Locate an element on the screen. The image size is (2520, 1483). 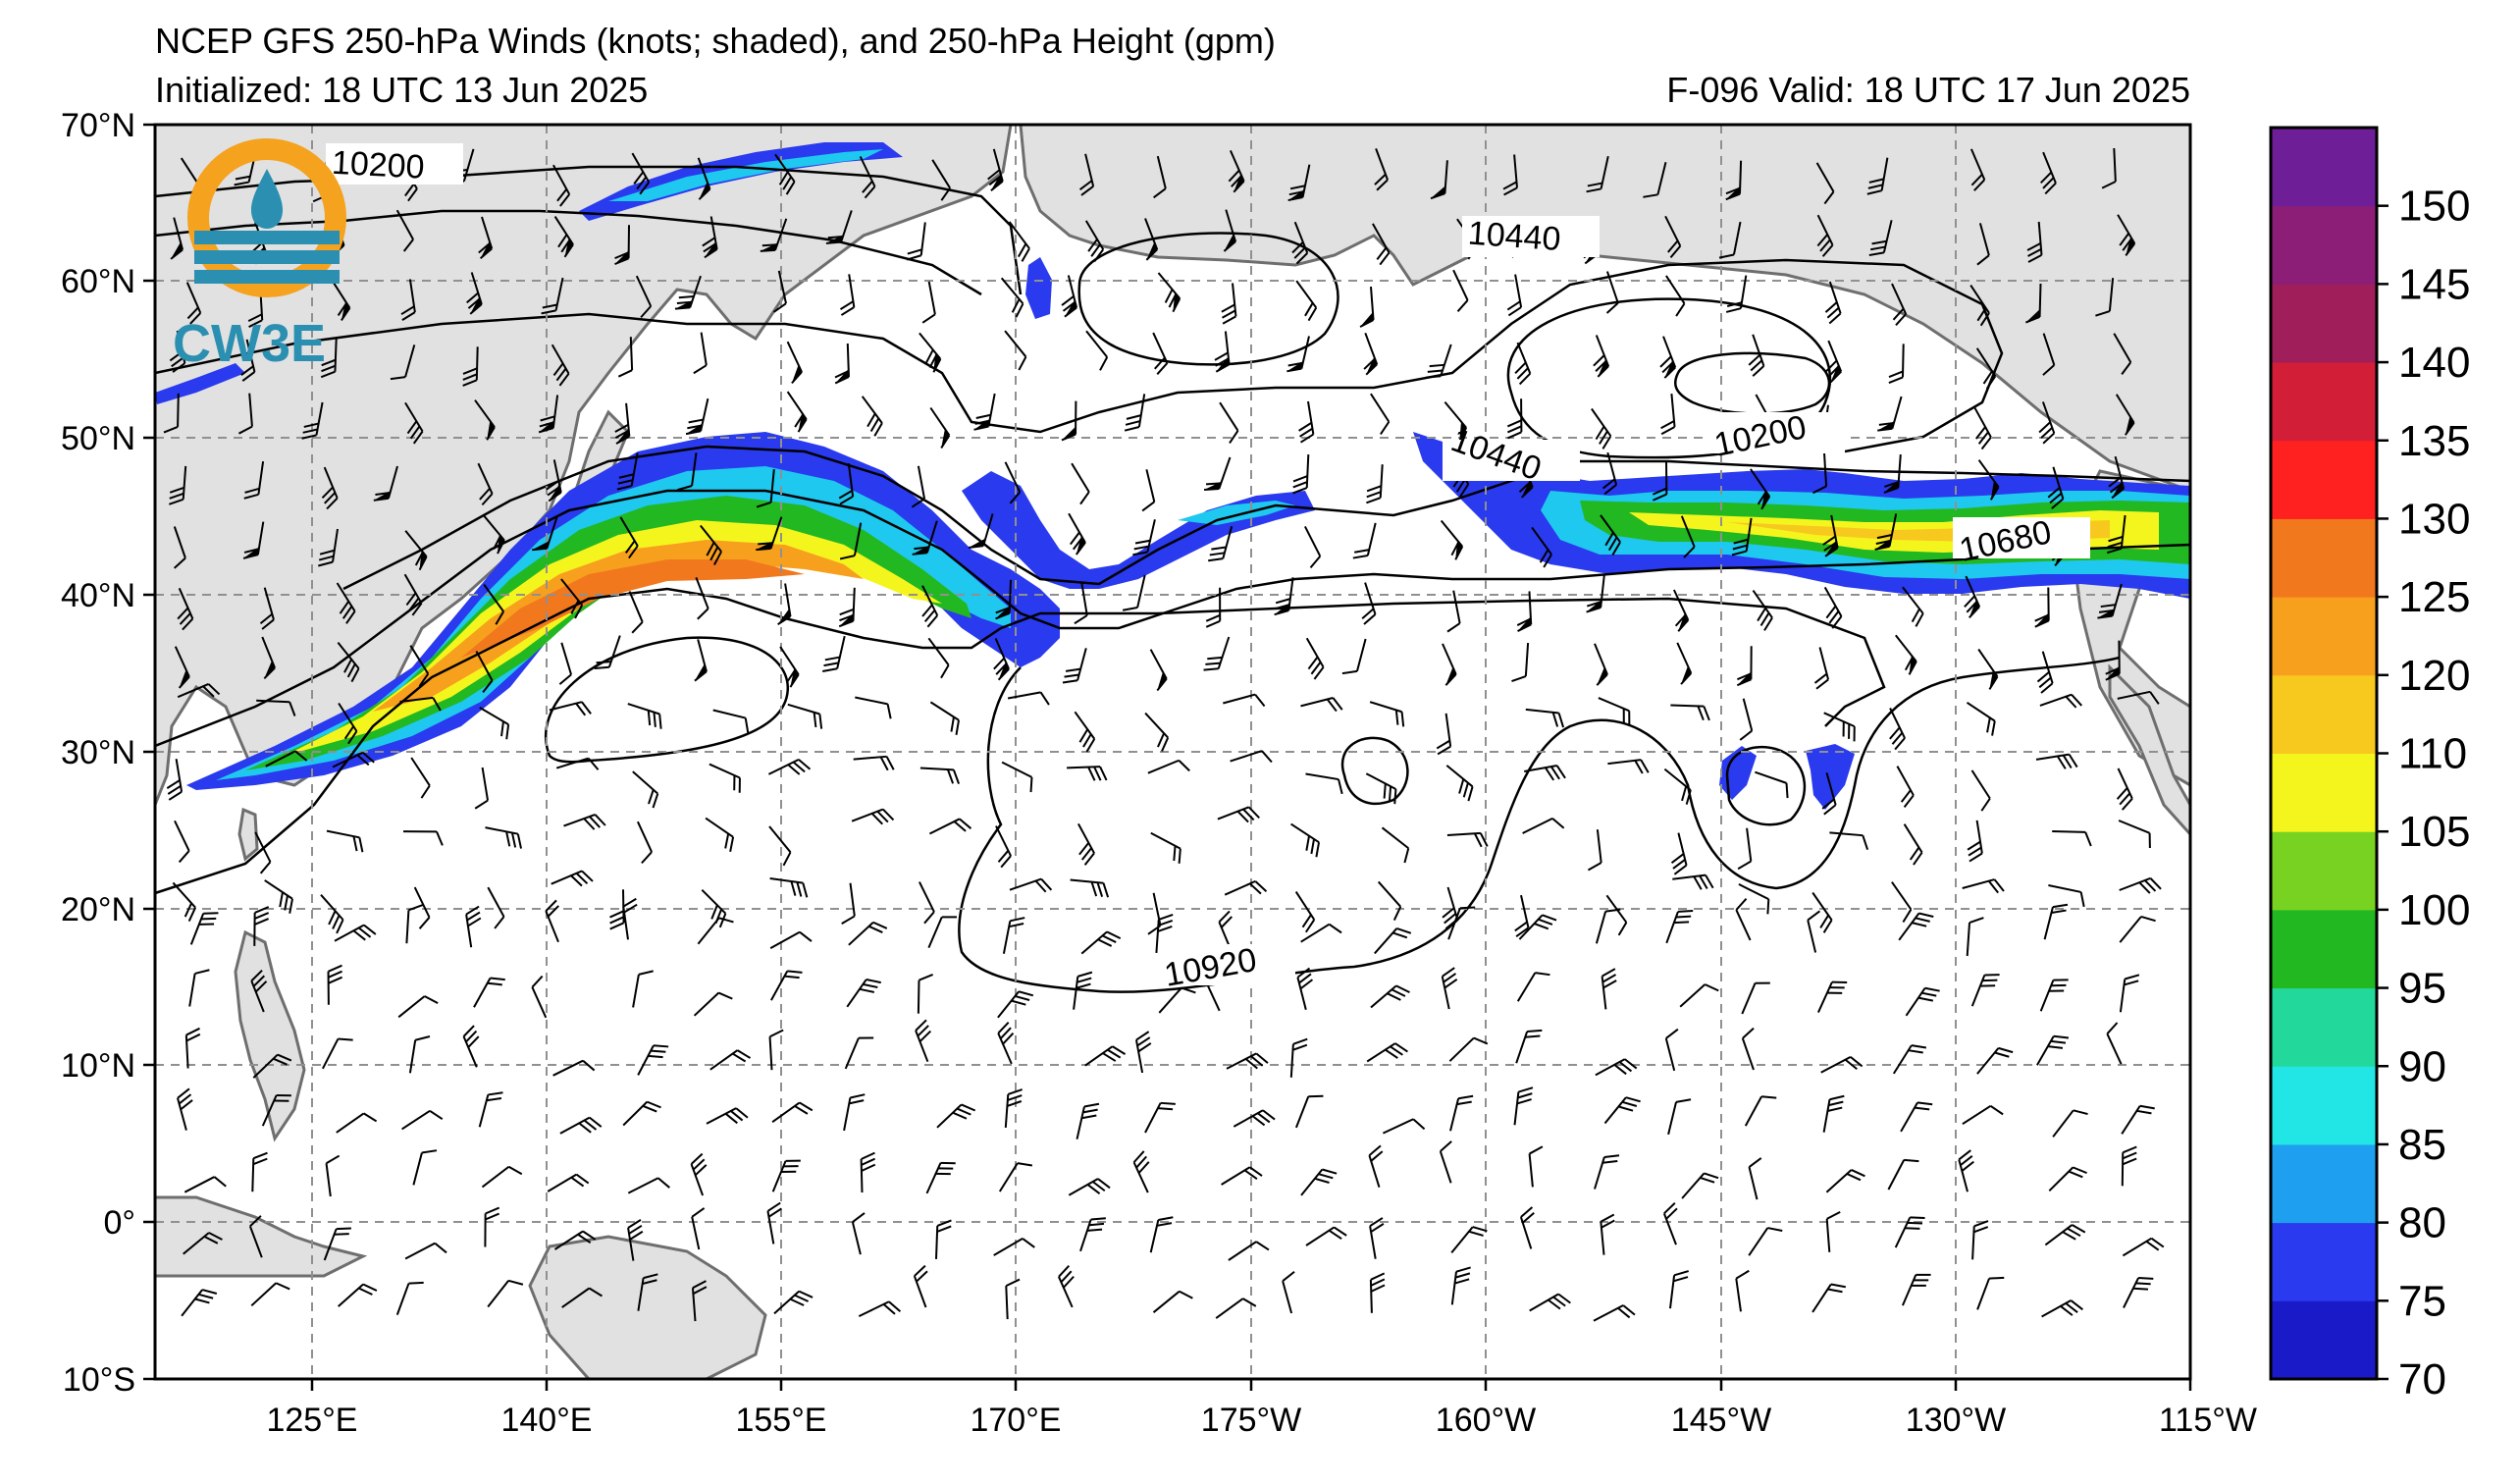
lon-label: 130°W is located at coordinates (1956, 1420).